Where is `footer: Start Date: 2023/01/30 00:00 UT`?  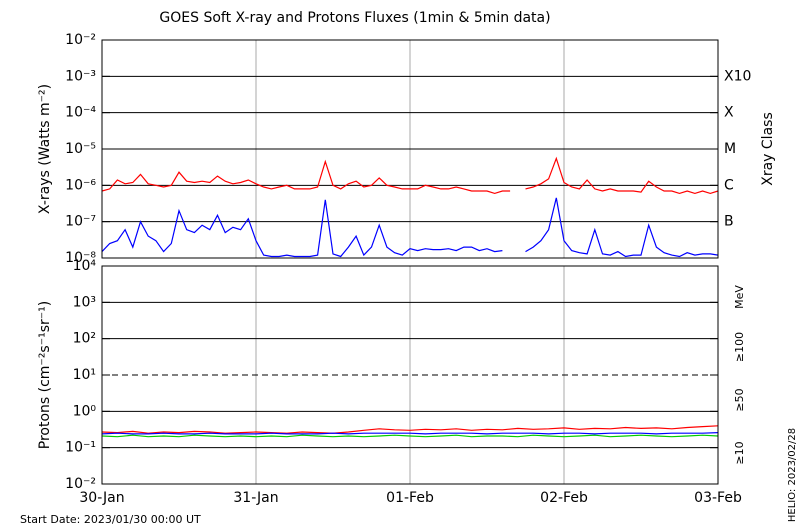 footer: Start Date: 2023/01/30 00:00 UT is located at coordinates (110, 519).